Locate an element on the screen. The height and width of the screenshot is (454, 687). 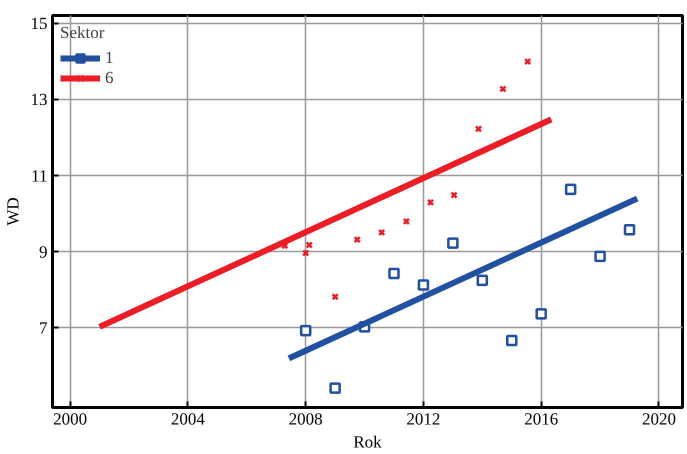
x-axis-title: Rok is located at coordinates (367, 442).